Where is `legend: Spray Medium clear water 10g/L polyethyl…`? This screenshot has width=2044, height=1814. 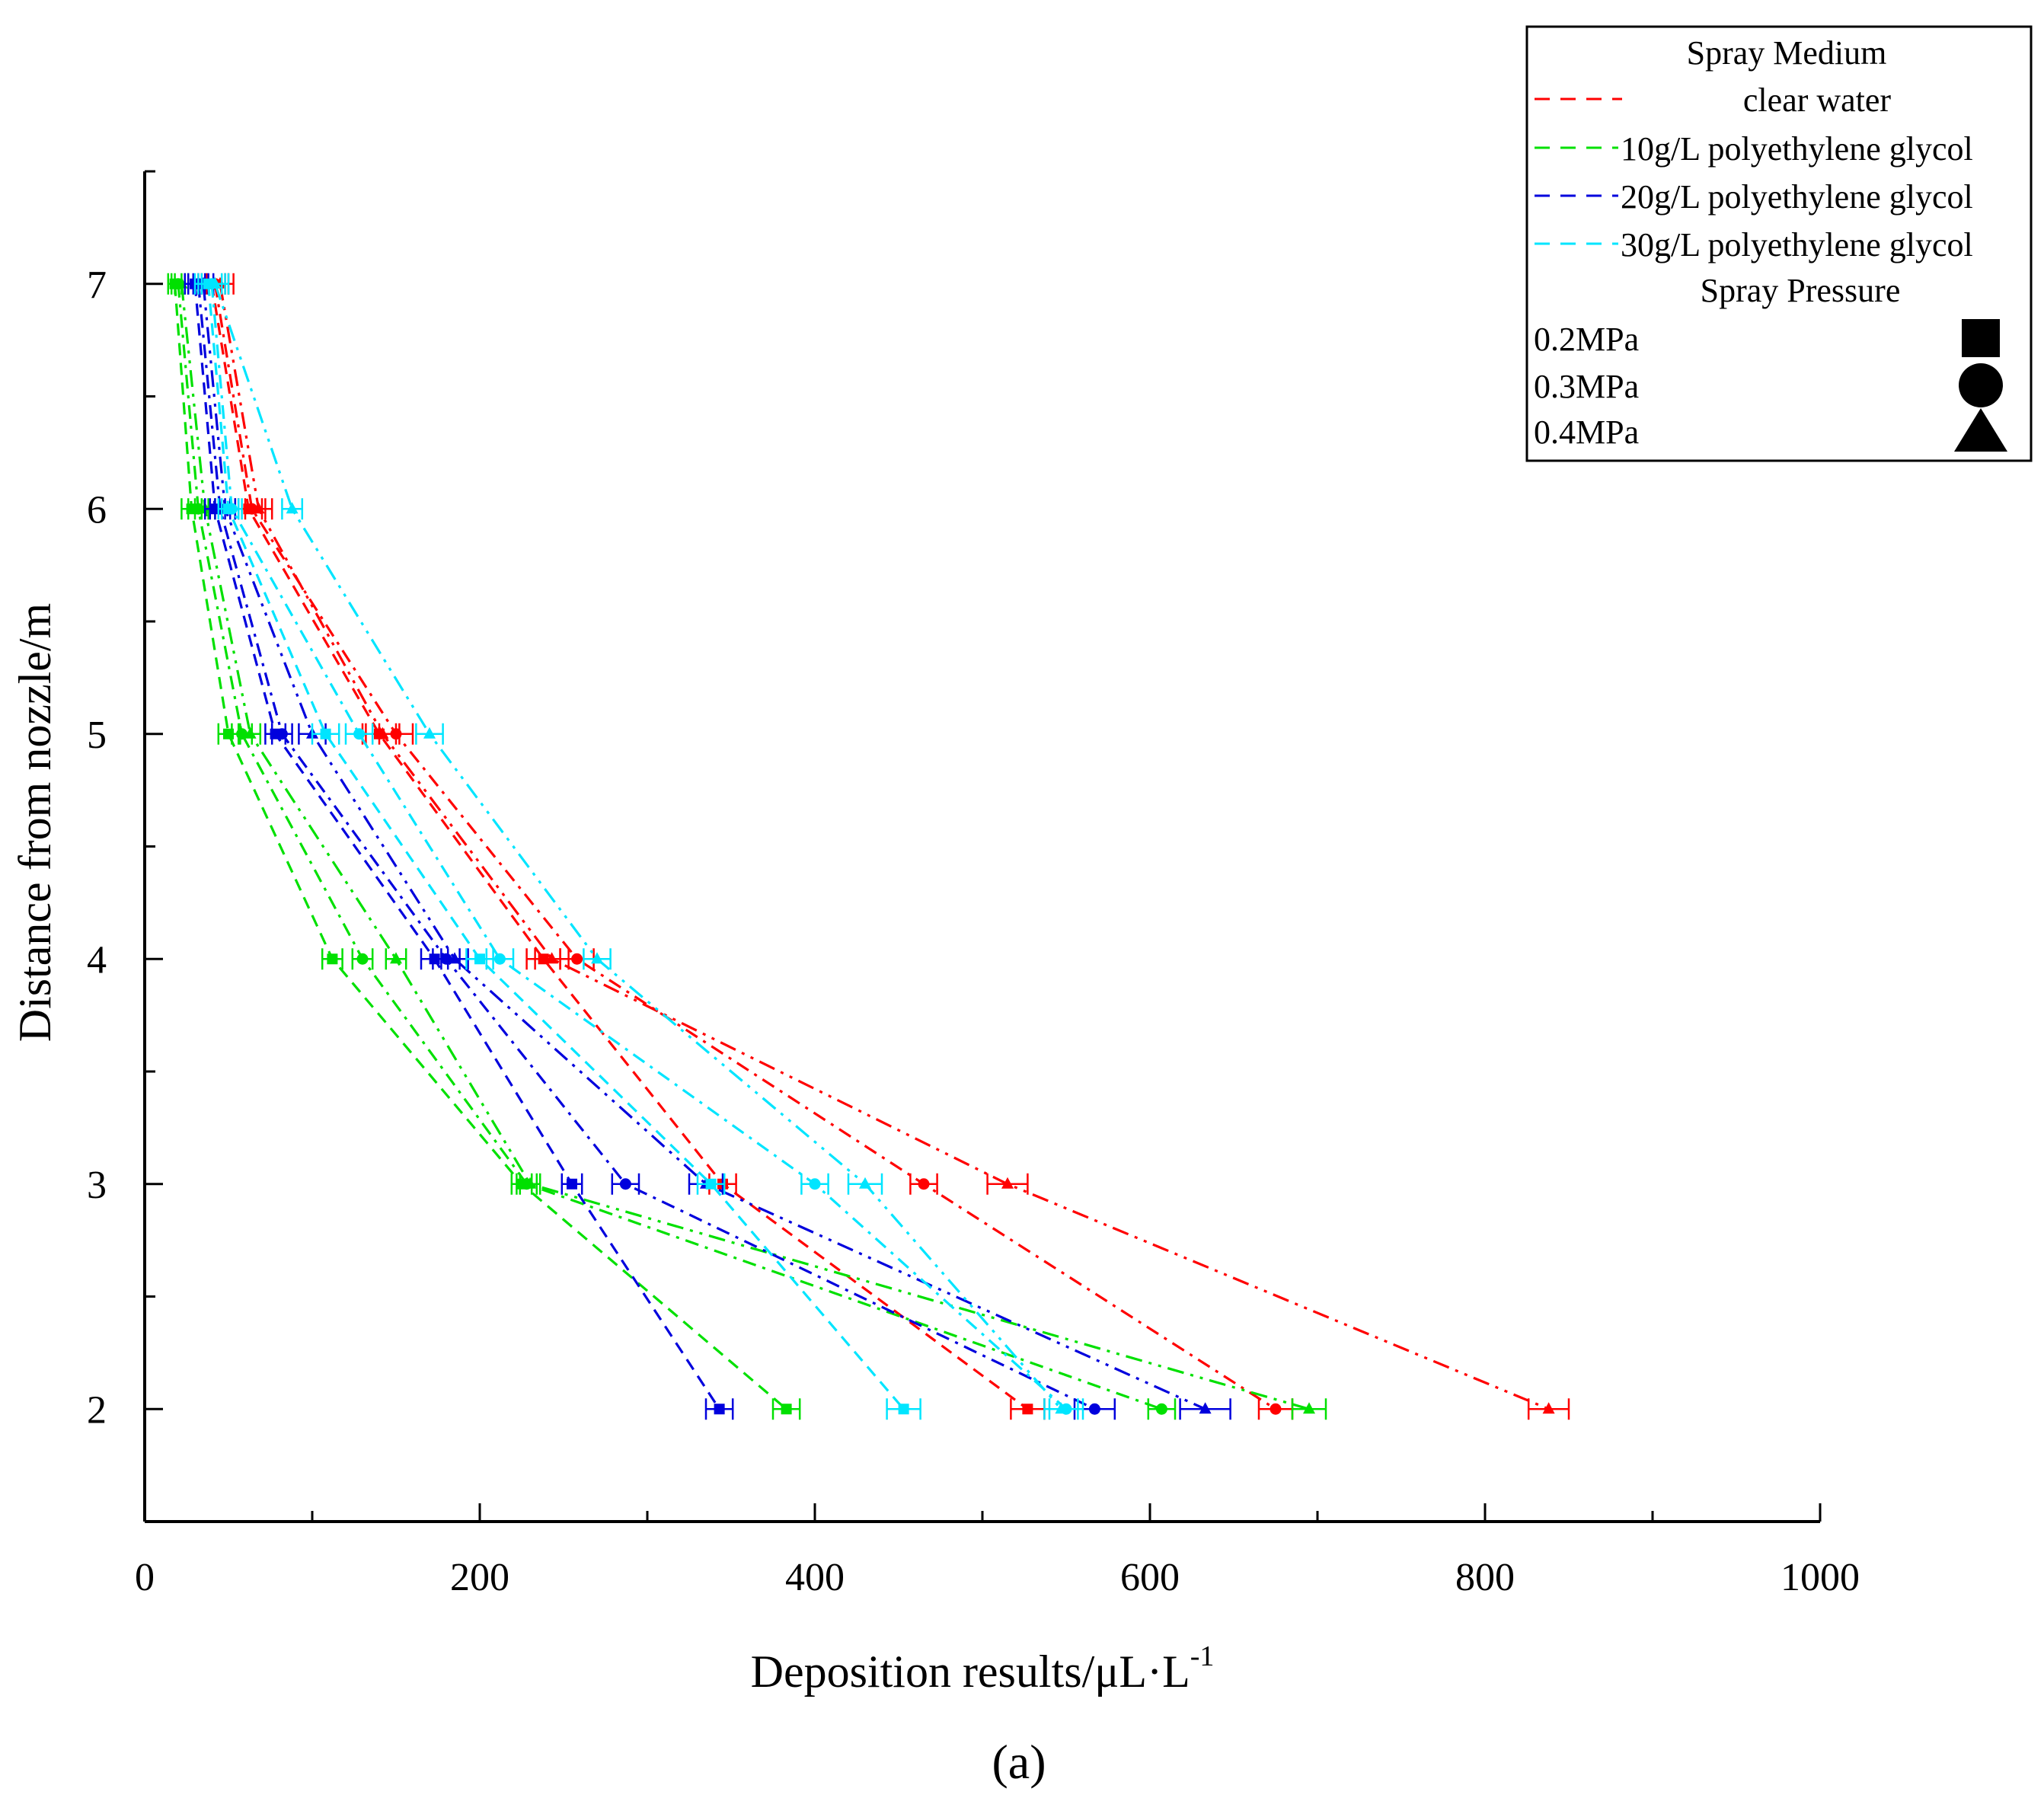 legend: Spray Medium clear water 10g/L polyethyl… is located at coordinates (1779, 243).